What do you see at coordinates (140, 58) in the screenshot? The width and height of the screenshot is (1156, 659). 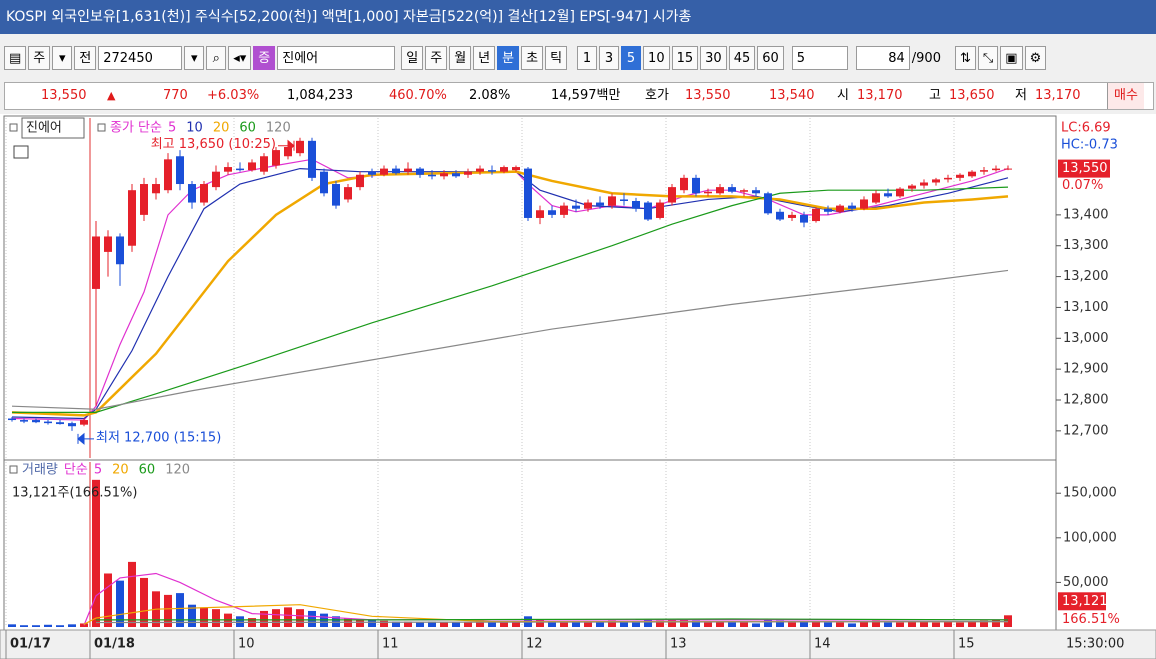 I see `code-input: 272450` at bounding box center [140, 58].